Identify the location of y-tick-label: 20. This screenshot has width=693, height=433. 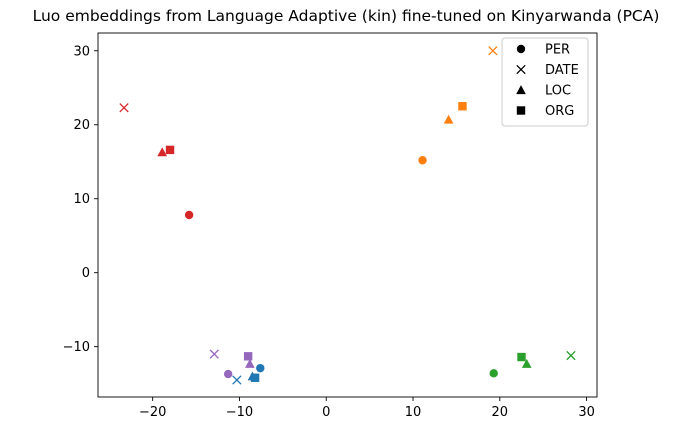
(81, 125).